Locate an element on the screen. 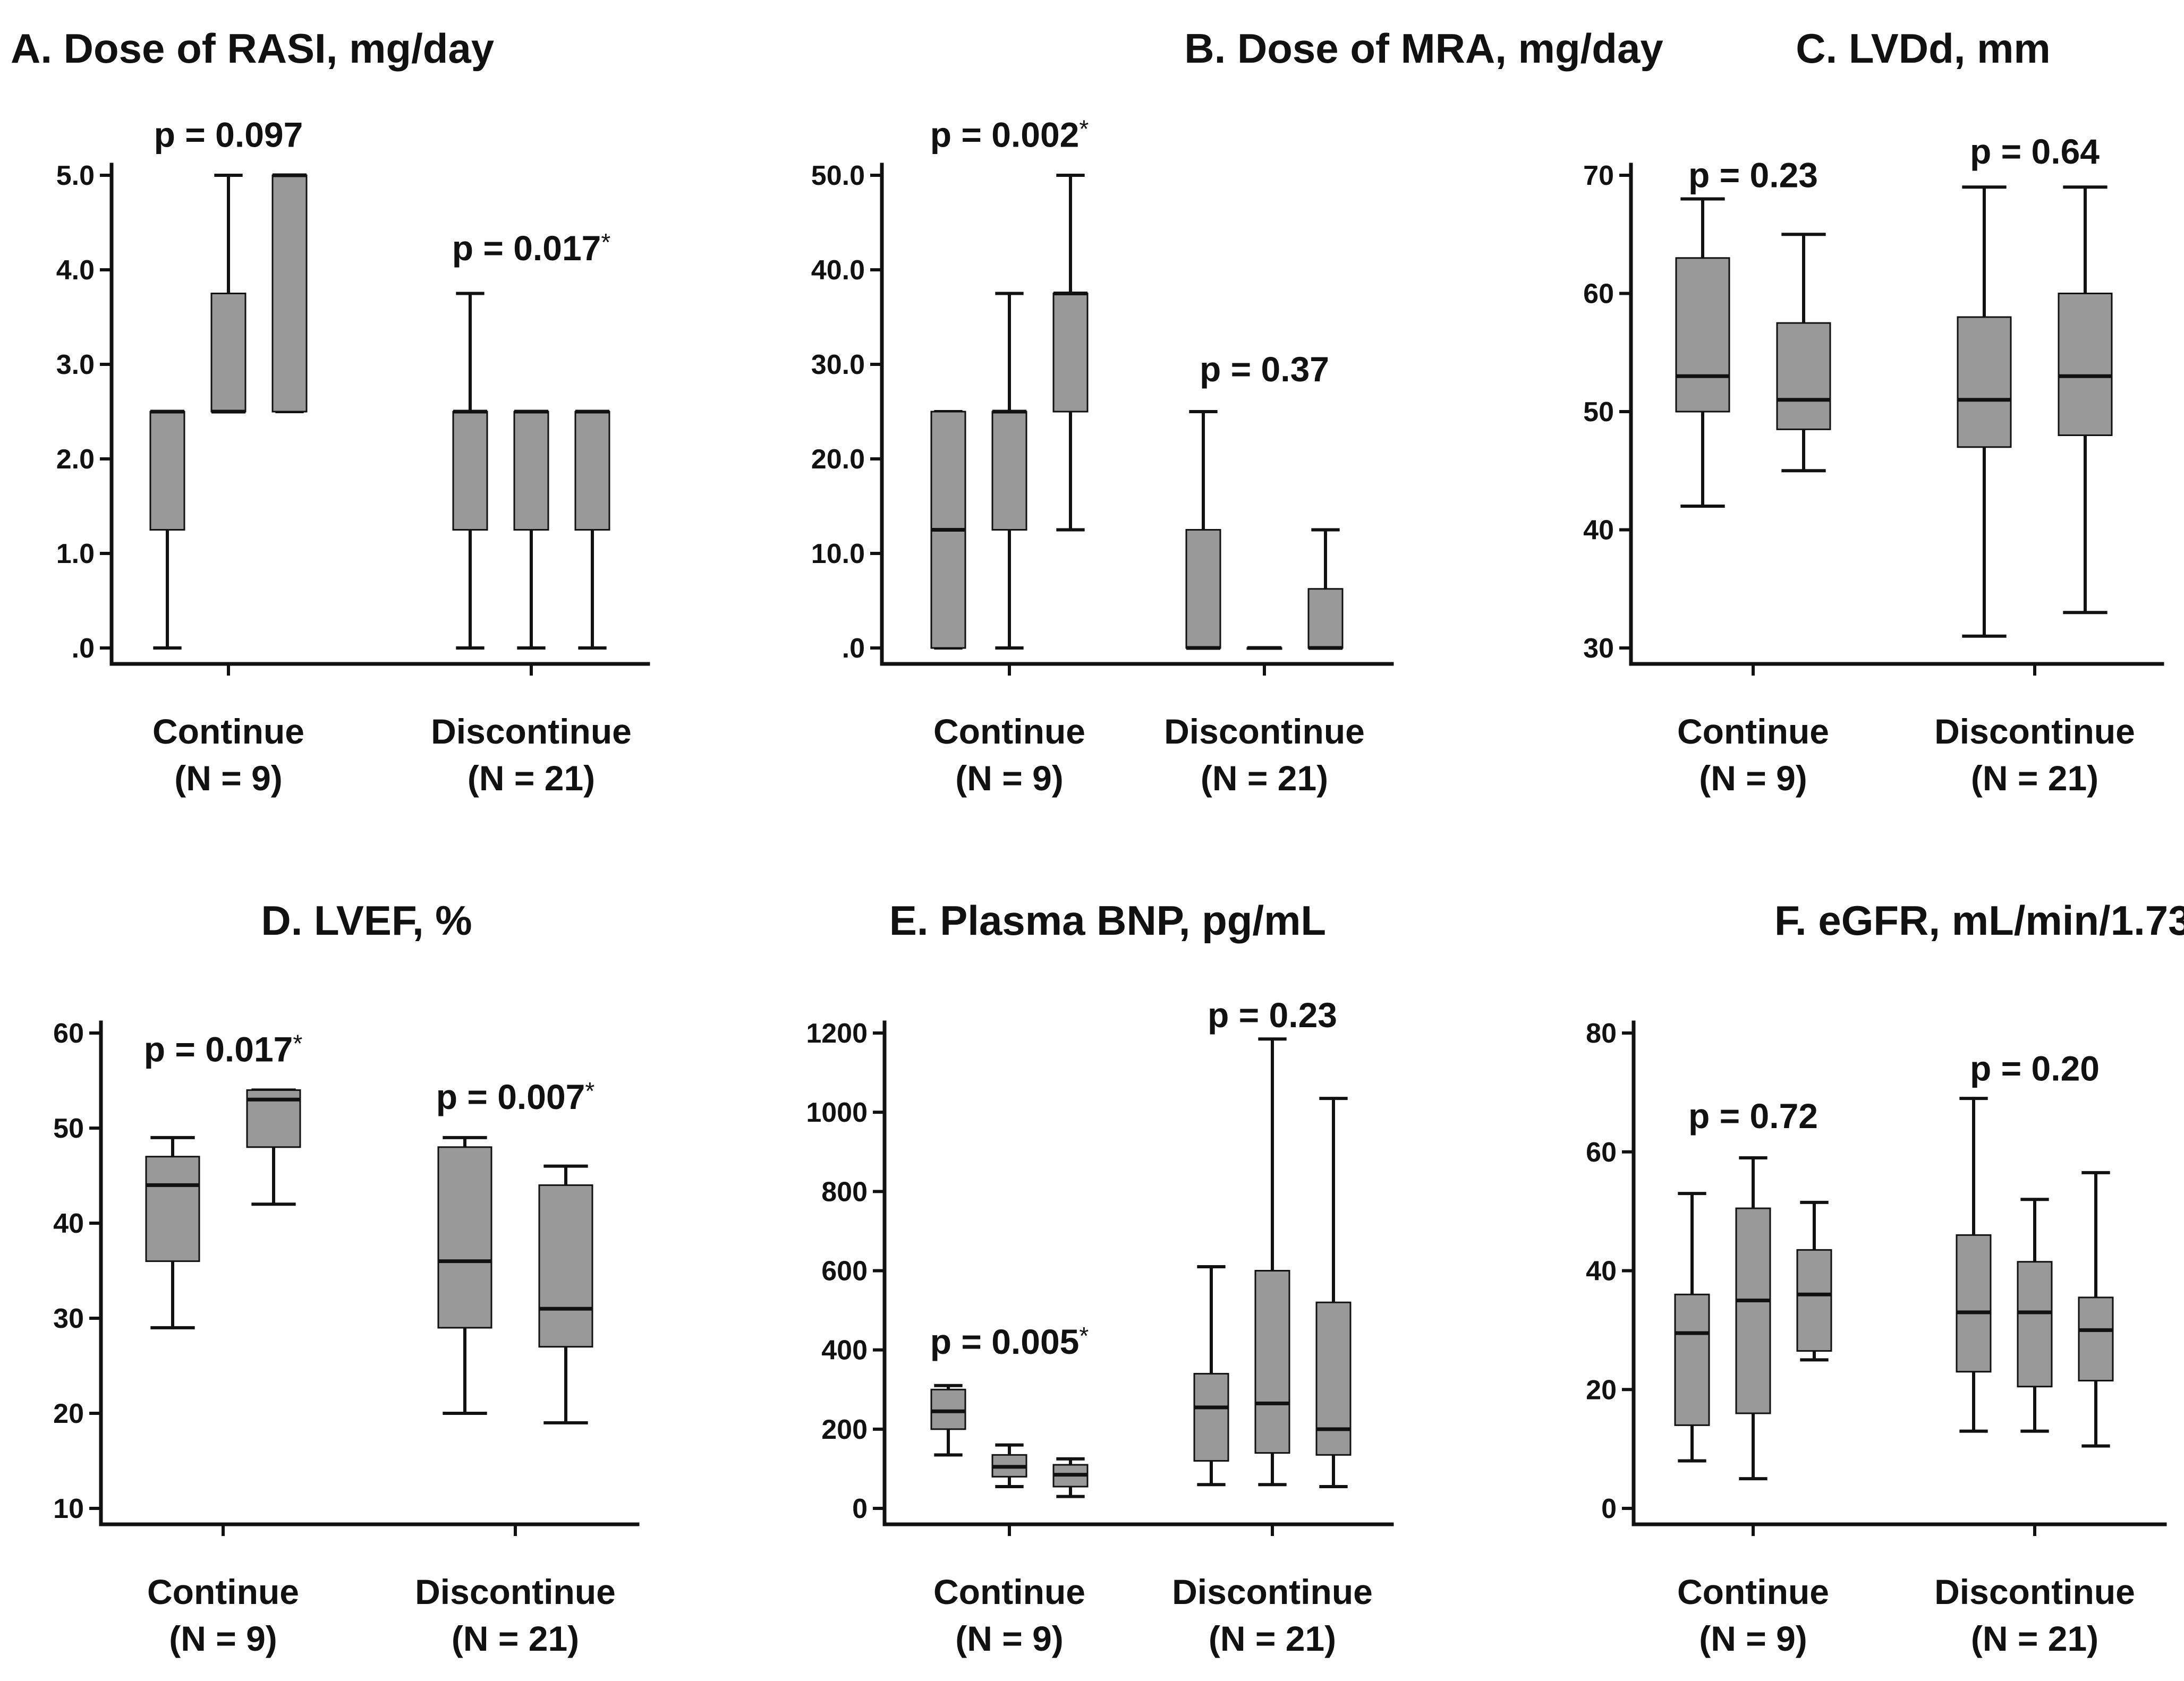 Image resolution: width=2184 pixels, height=1681 pixels. panel-title-text: B. Dose of MRA, mg/day is located at coordinates (1423, 48).